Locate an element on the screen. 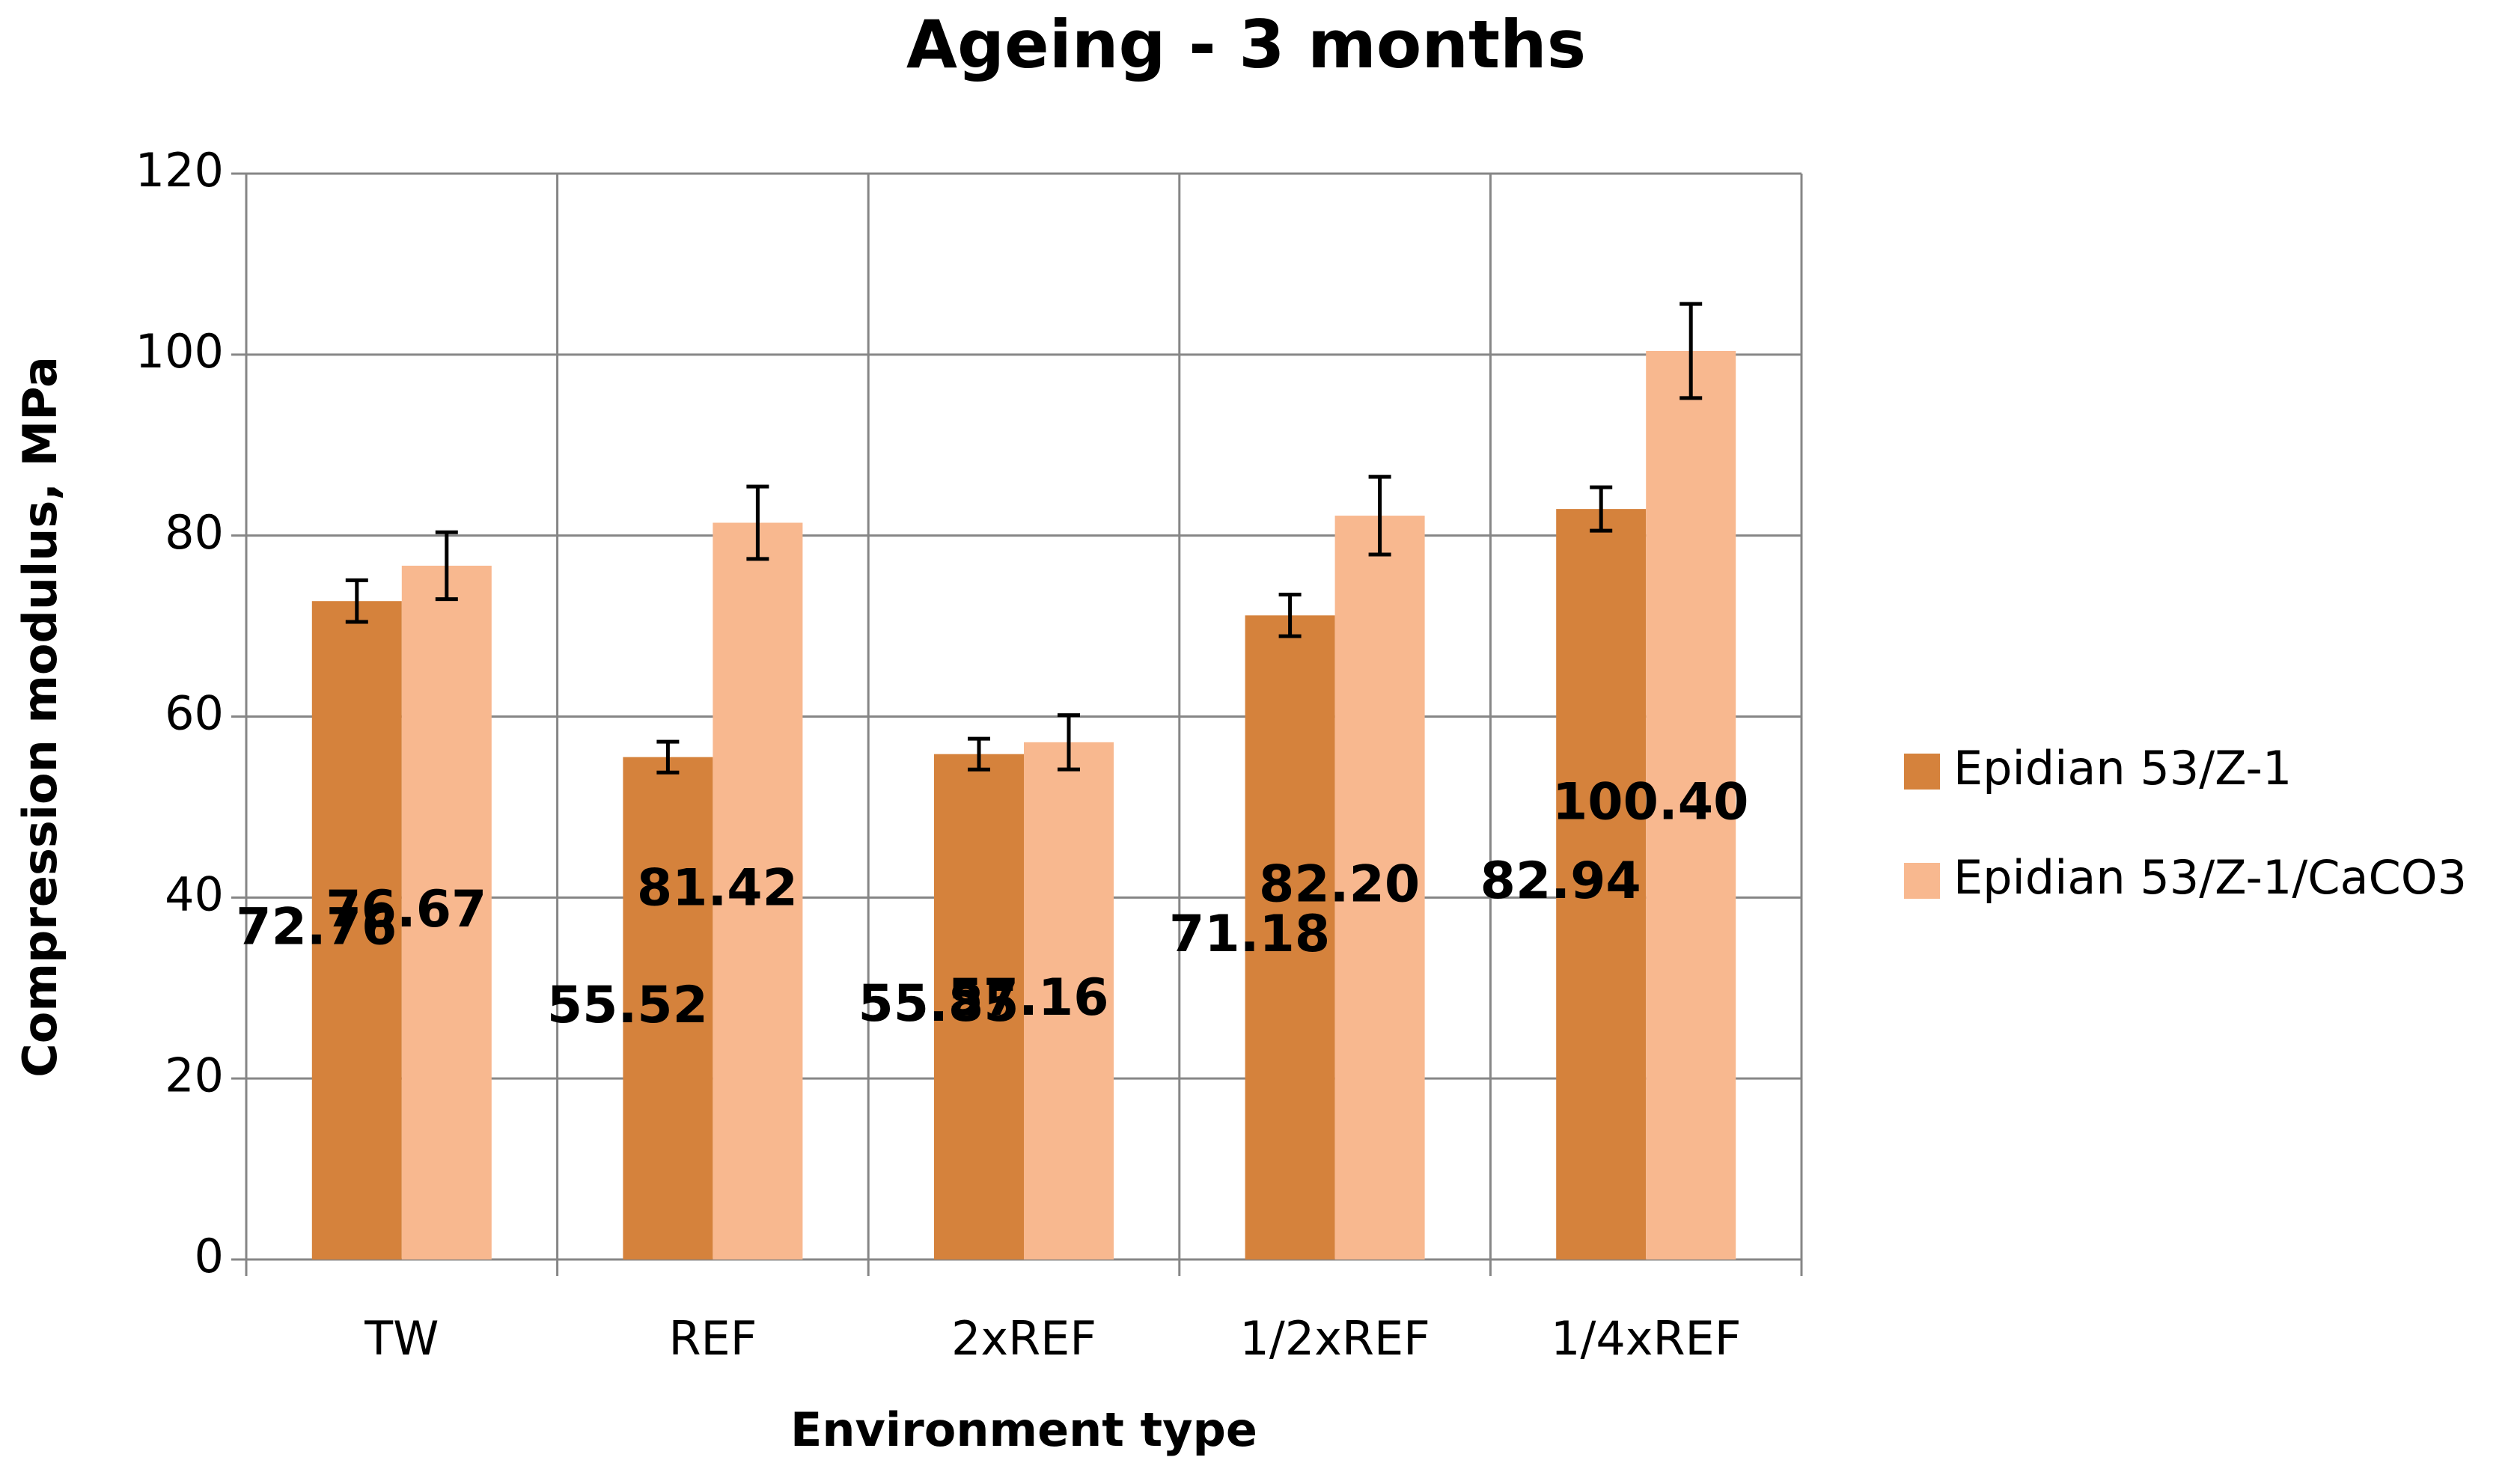 The image size is (2520, 1478). x-tick-label: REF is located at coordinates (712, 1338).